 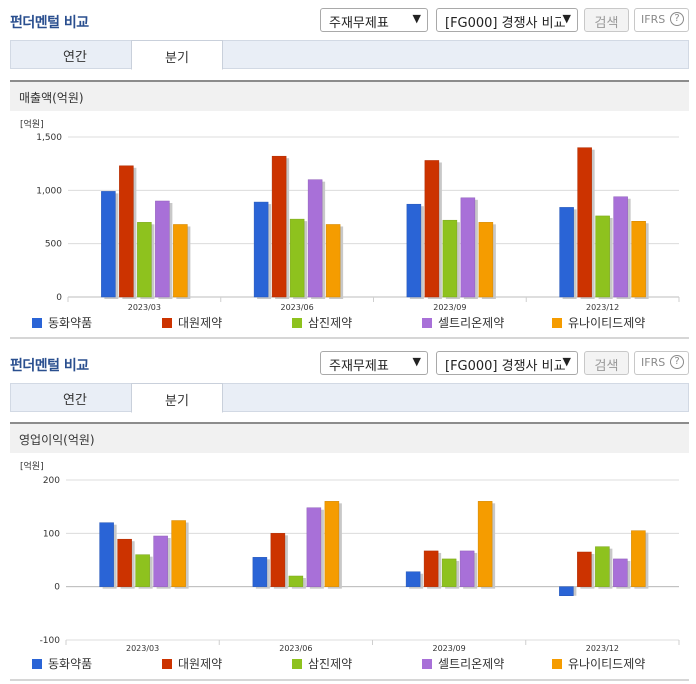 What do you see at coordinates (70, 664) in the screenshot?
I see `legend-label: 동화약품` at bounding box center [70, 664].